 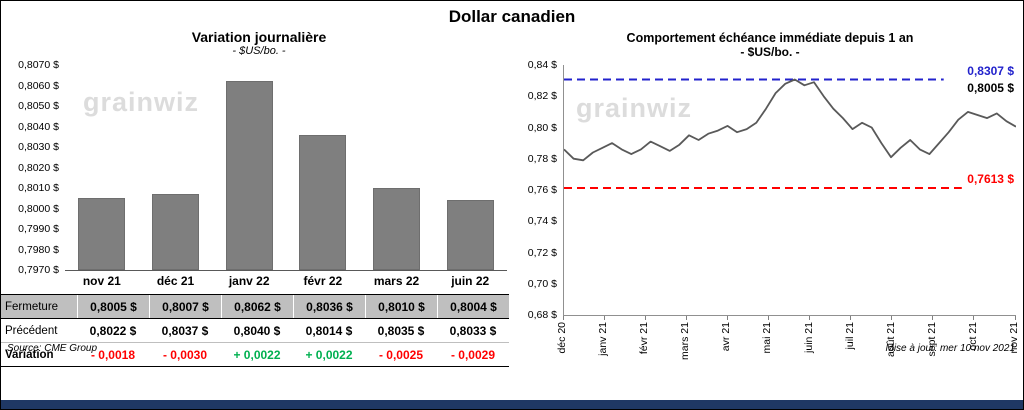 I want to click on bar-category-label: janv 22, so click(x=249, y=281).